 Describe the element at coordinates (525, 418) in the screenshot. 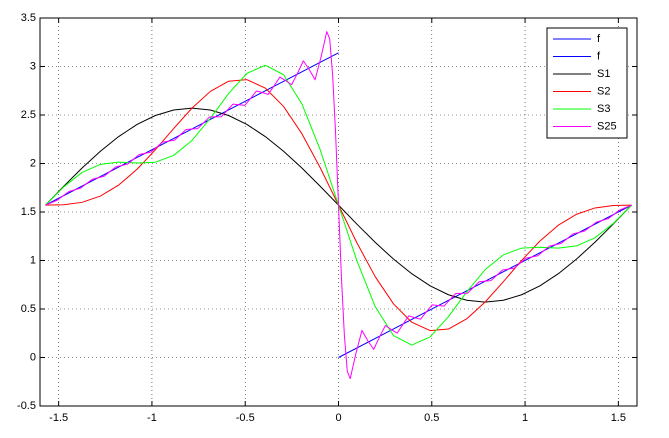

I see `x-tick-label: 1` at that location.